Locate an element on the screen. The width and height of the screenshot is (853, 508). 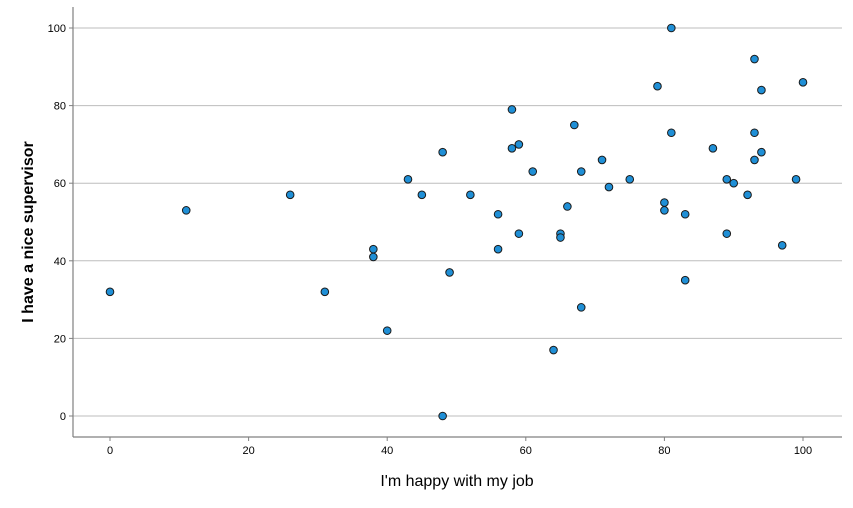
y-tick-label: 80 is located at coordinates (60, 107).